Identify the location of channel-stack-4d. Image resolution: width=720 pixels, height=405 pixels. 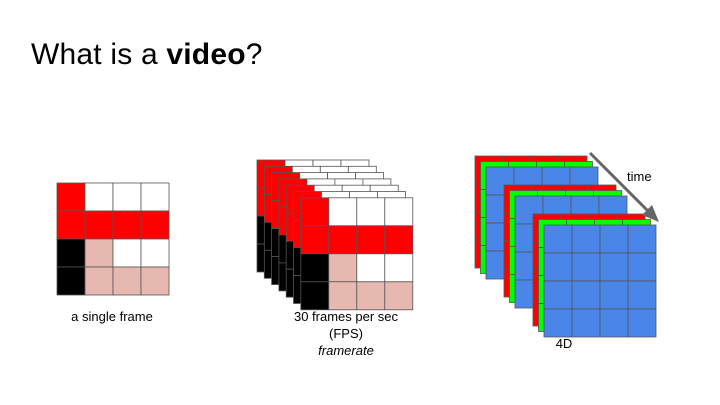
(565, 246).